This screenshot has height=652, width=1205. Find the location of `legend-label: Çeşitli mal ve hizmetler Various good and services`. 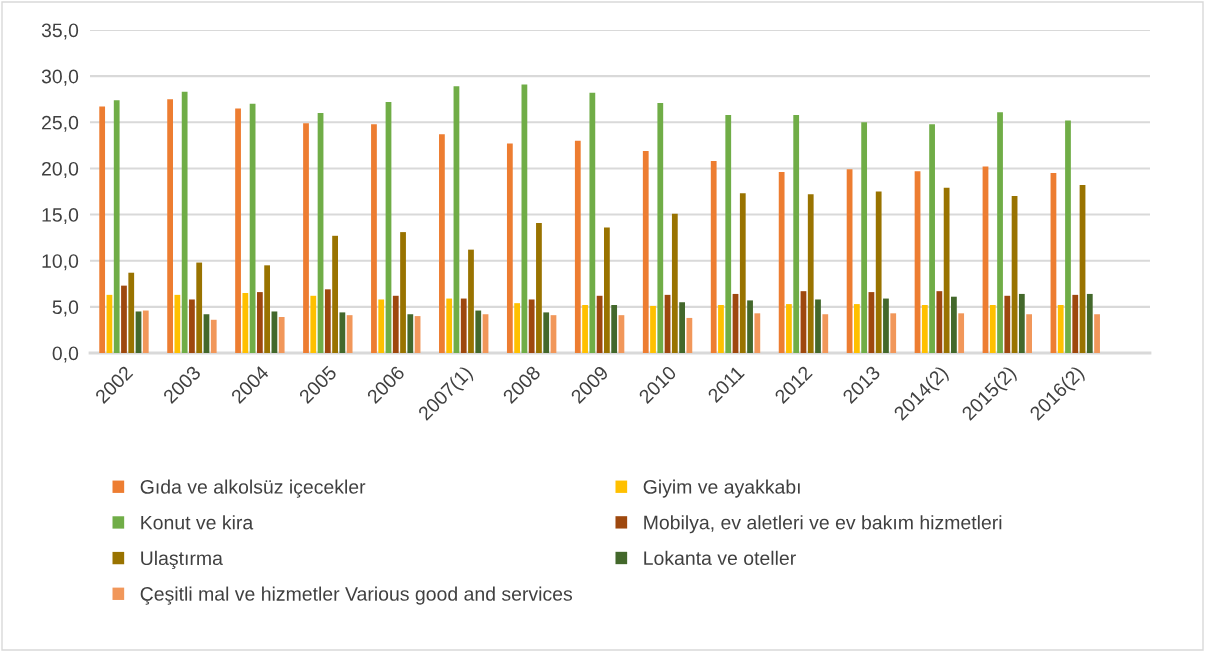

legend-label: Çeşitli mal ve hizmetler Various good and services is located at coordinates (356, 595).